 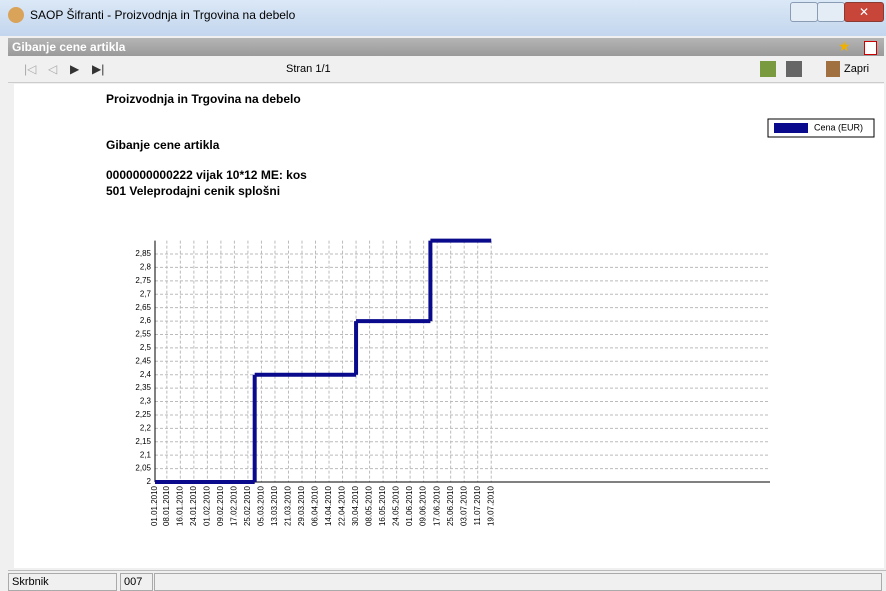 I want to click on status-field, so click(x=518, y=582).